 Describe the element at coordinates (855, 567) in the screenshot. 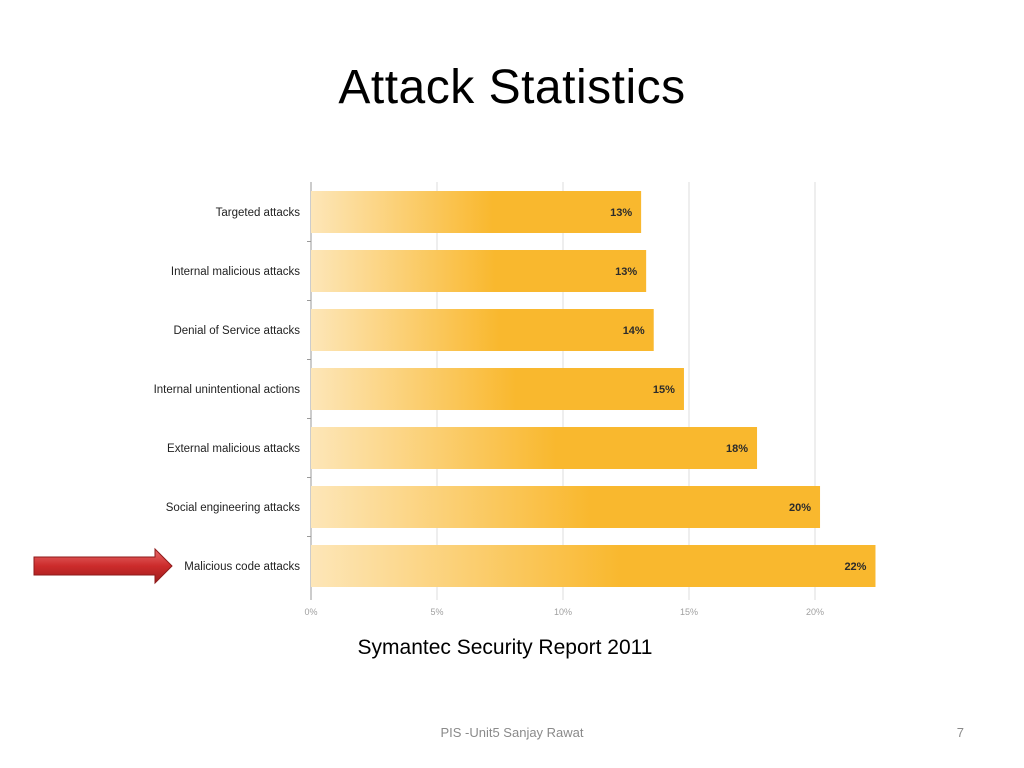

I see `data-label: 22%` at that location.